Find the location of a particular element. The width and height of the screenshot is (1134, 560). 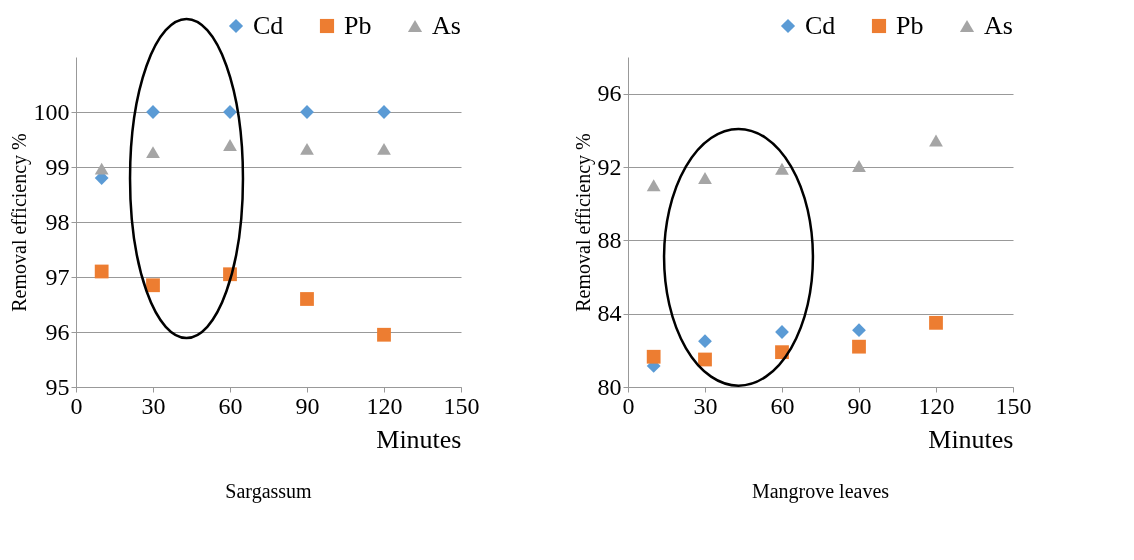

y-tick-label: 99 is located at coordinates (57, 166).